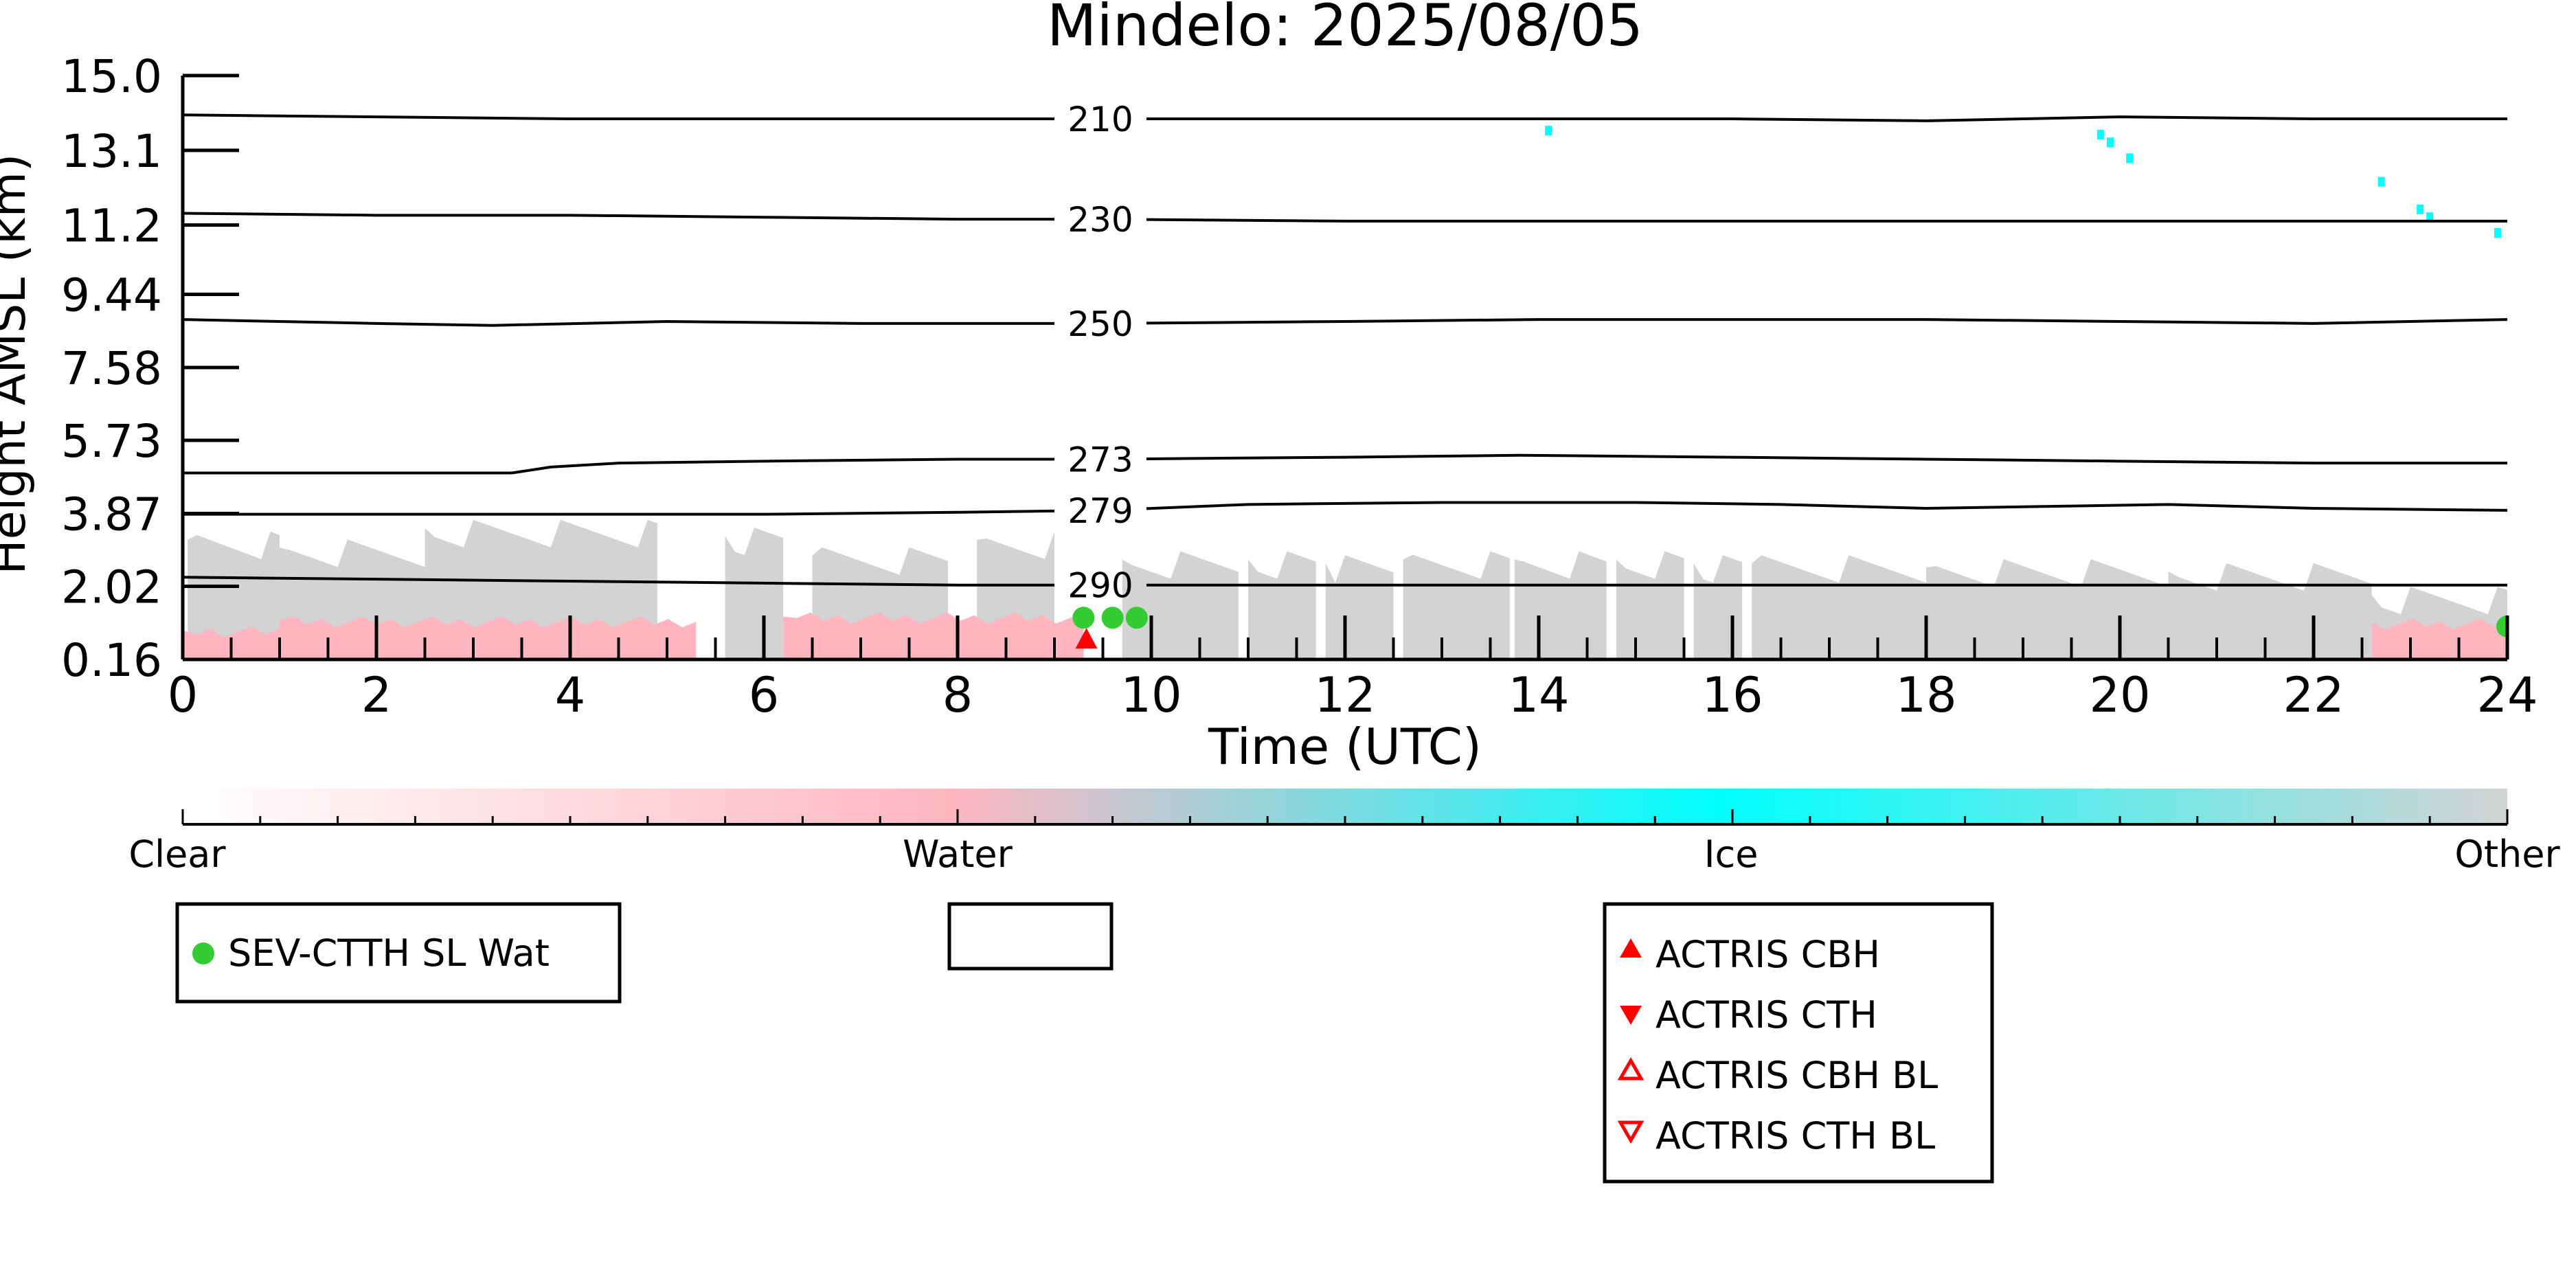  What do you see at coordinates (389, 953) in the screenshot?
I see `legend-label-sev-ctth: SEV-CTTH SL Wat` at bounding box center [389, 953].